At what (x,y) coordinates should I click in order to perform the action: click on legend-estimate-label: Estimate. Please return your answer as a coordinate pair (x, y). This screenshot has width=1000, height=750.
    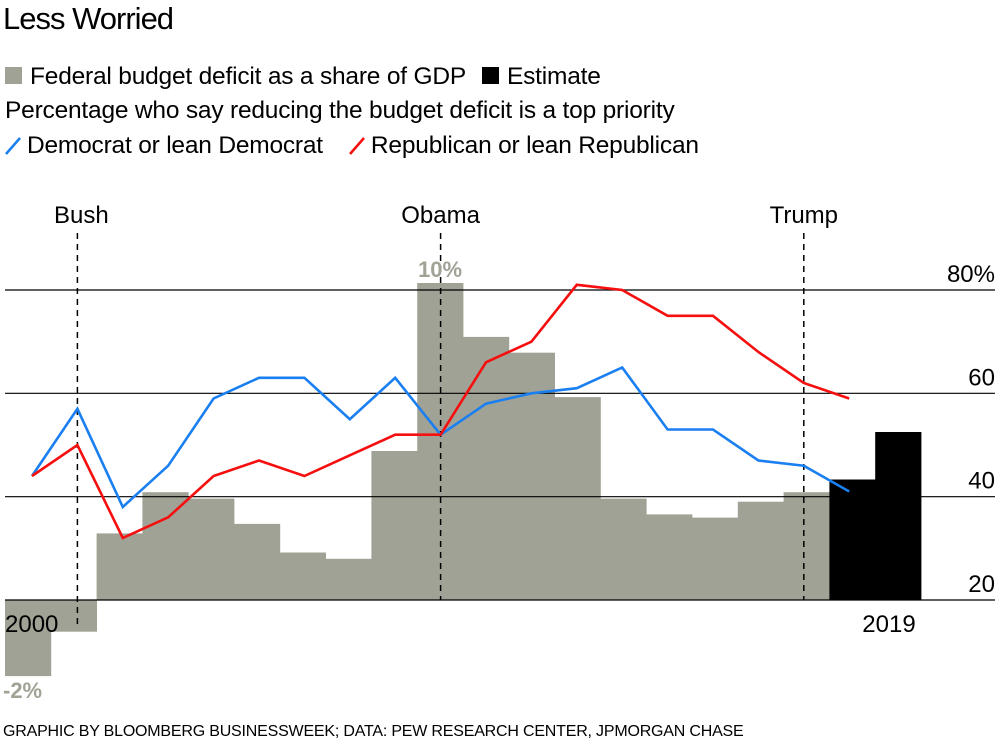
    Looking at the image, I should click on (553, 76).